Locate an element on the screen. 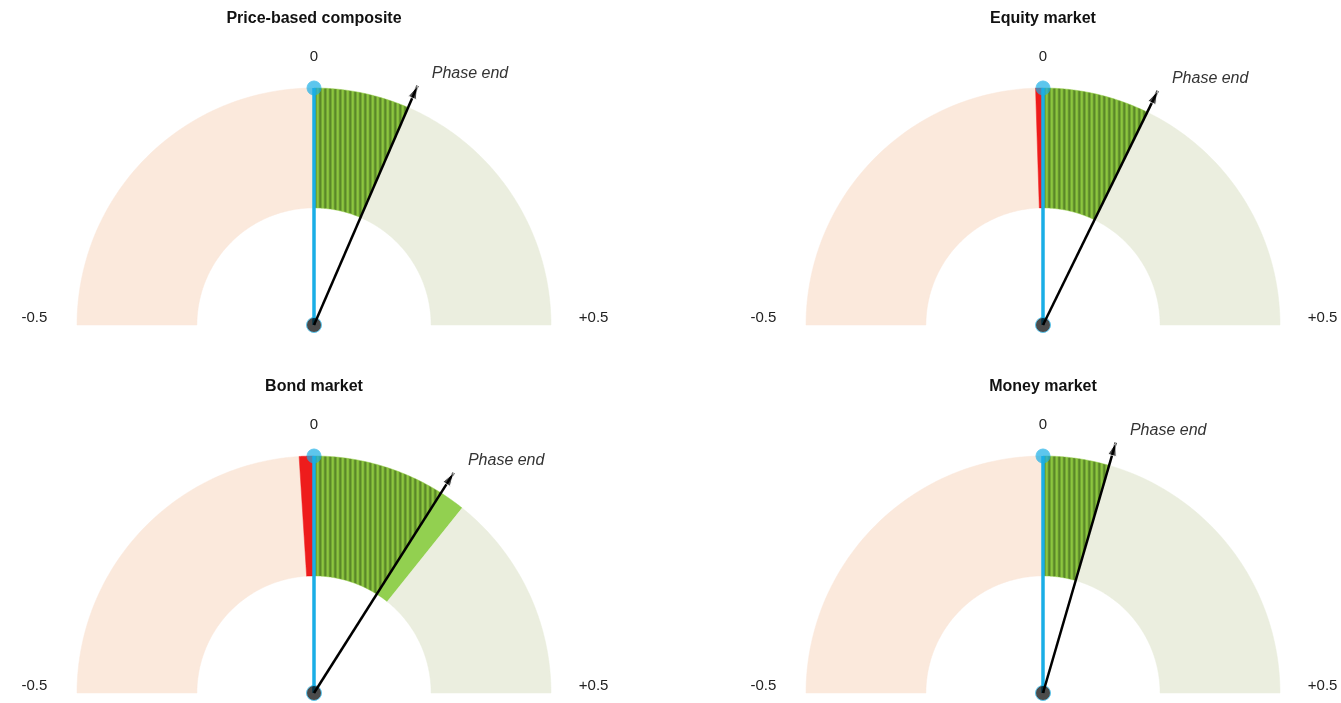 This screenshot has height=703, width=1341. chart-title: Bond market is located at coordinates (314, 386).